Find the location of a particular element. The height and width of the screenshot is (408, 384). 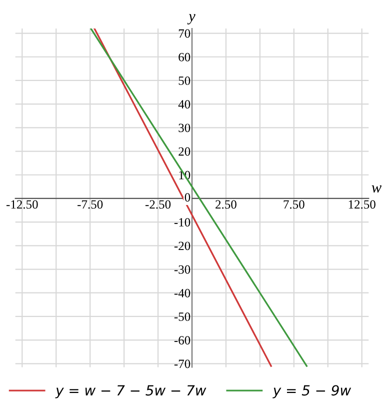

legend-label: y = w − 7 − 5w − 7w is located at coordinates (130, 391).